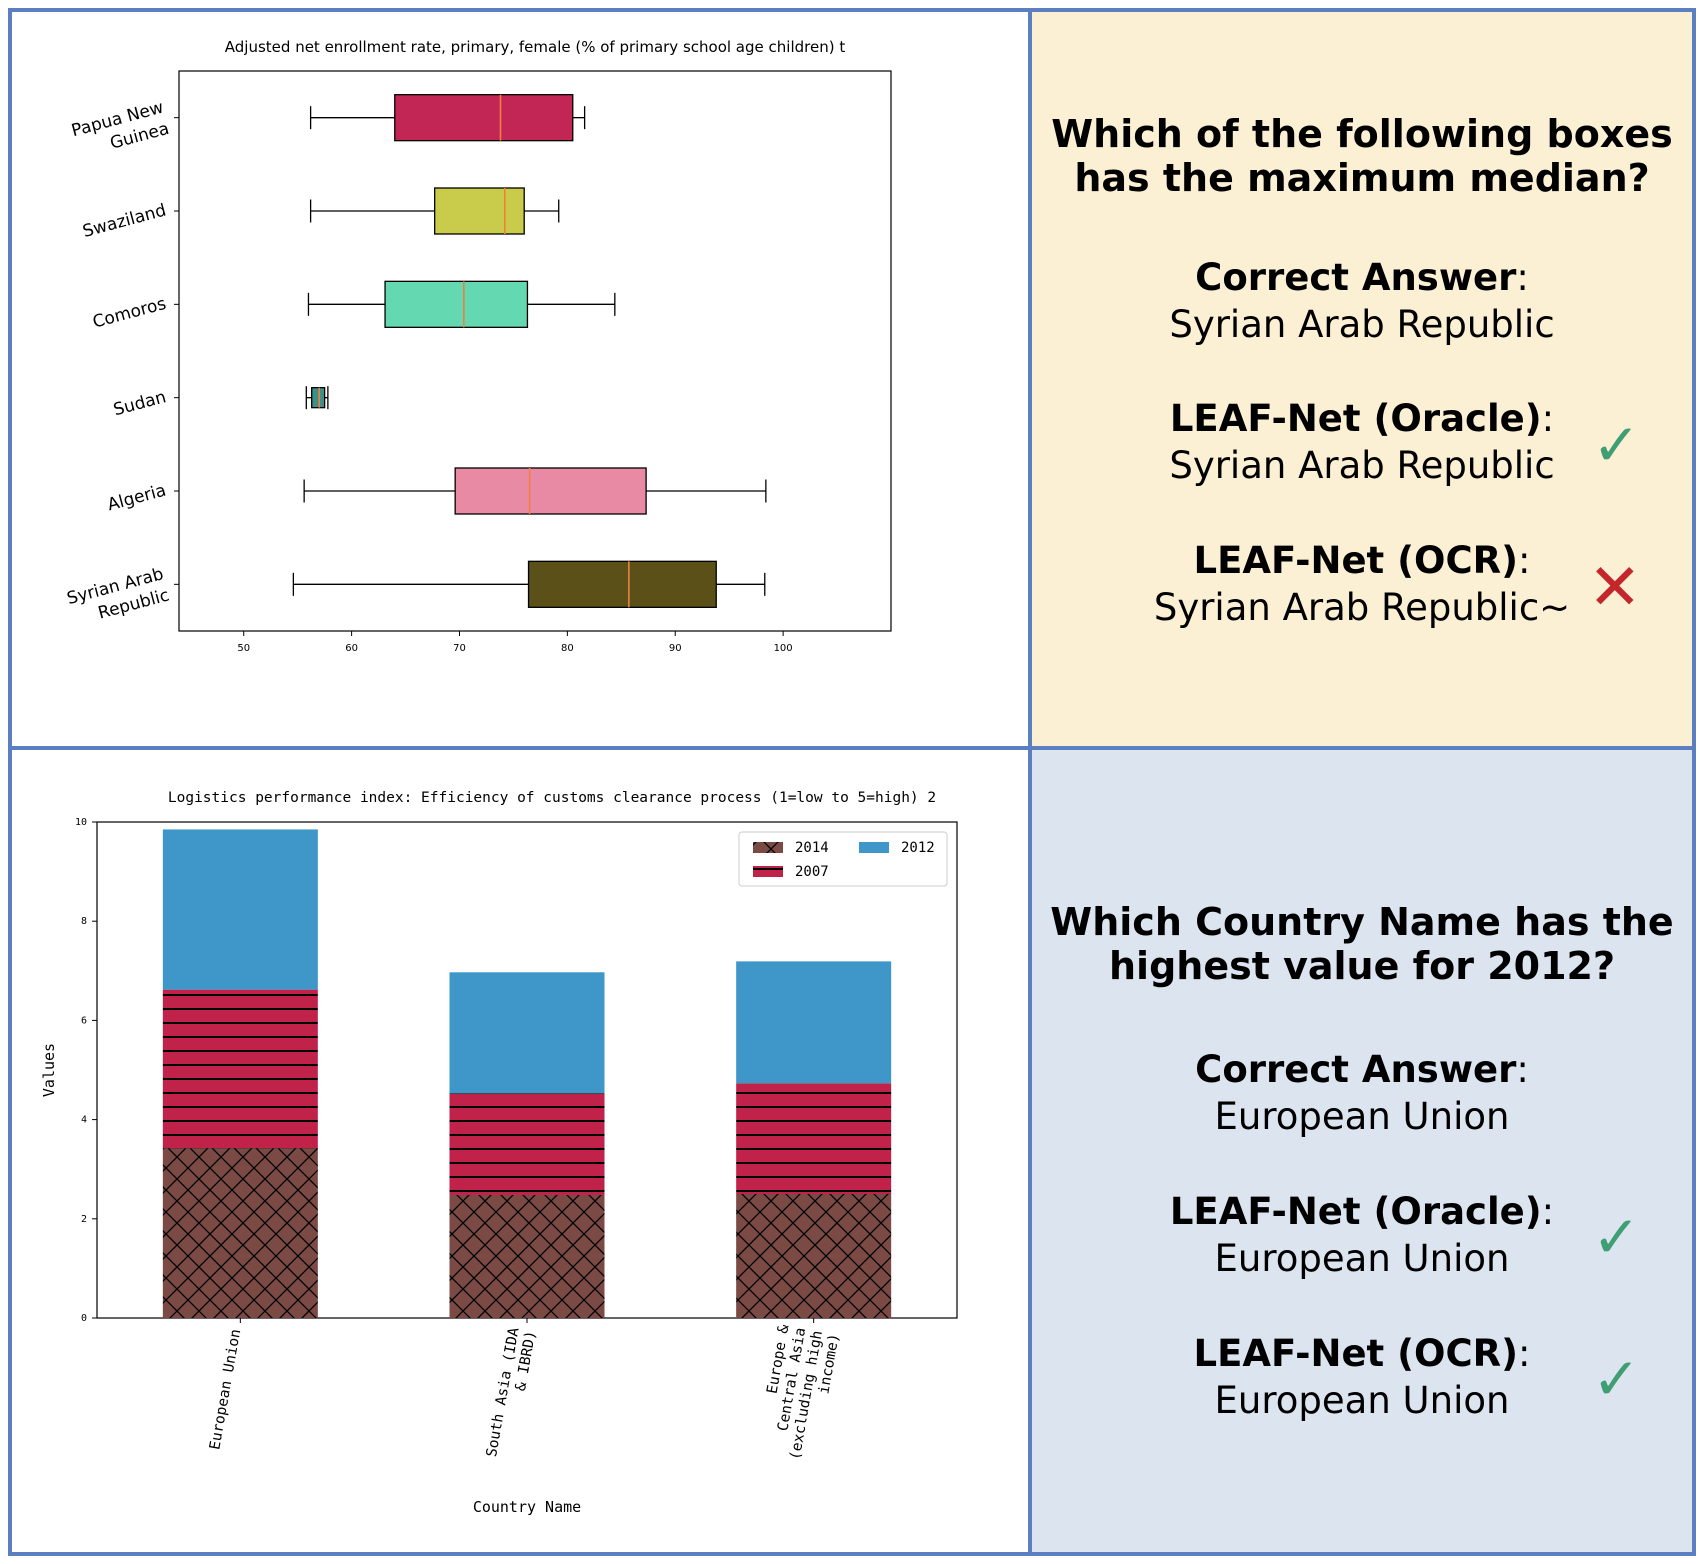 This screenshot has height=1564, width=1704. Describe the element at coordinates (84, 1318) in the screenshot. I see `y-tick-label: 0` at that location.